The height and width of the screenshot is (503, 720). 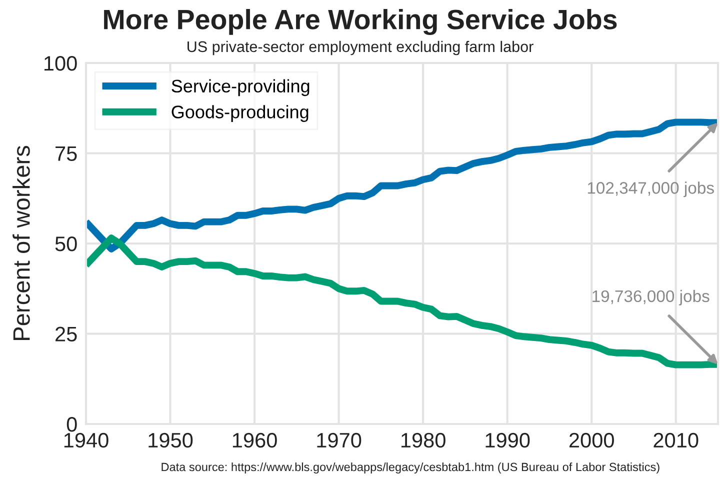 I want to click on x-tick-label: 1980, so click(x=423, y=440).